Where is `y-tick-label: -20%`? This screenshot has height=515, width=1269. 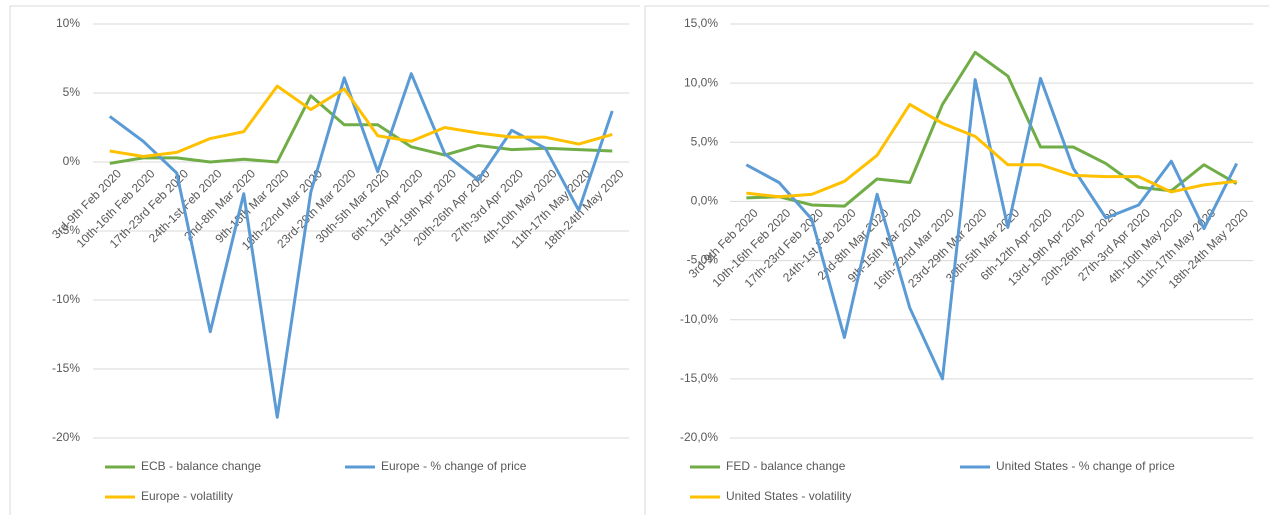 y-tick-label: -20% is located at coordinates (66, 437).